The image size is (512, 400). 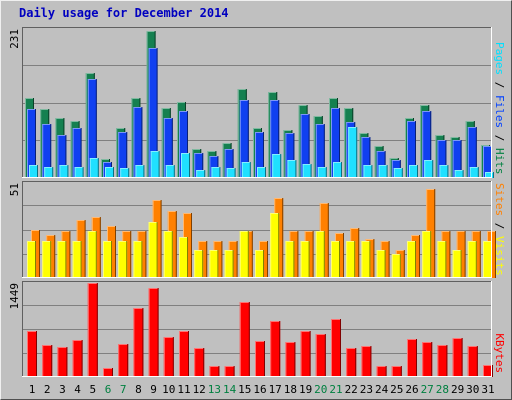 I want to click on legend-middle: Sites / Visits, so click(x=499, y=229).